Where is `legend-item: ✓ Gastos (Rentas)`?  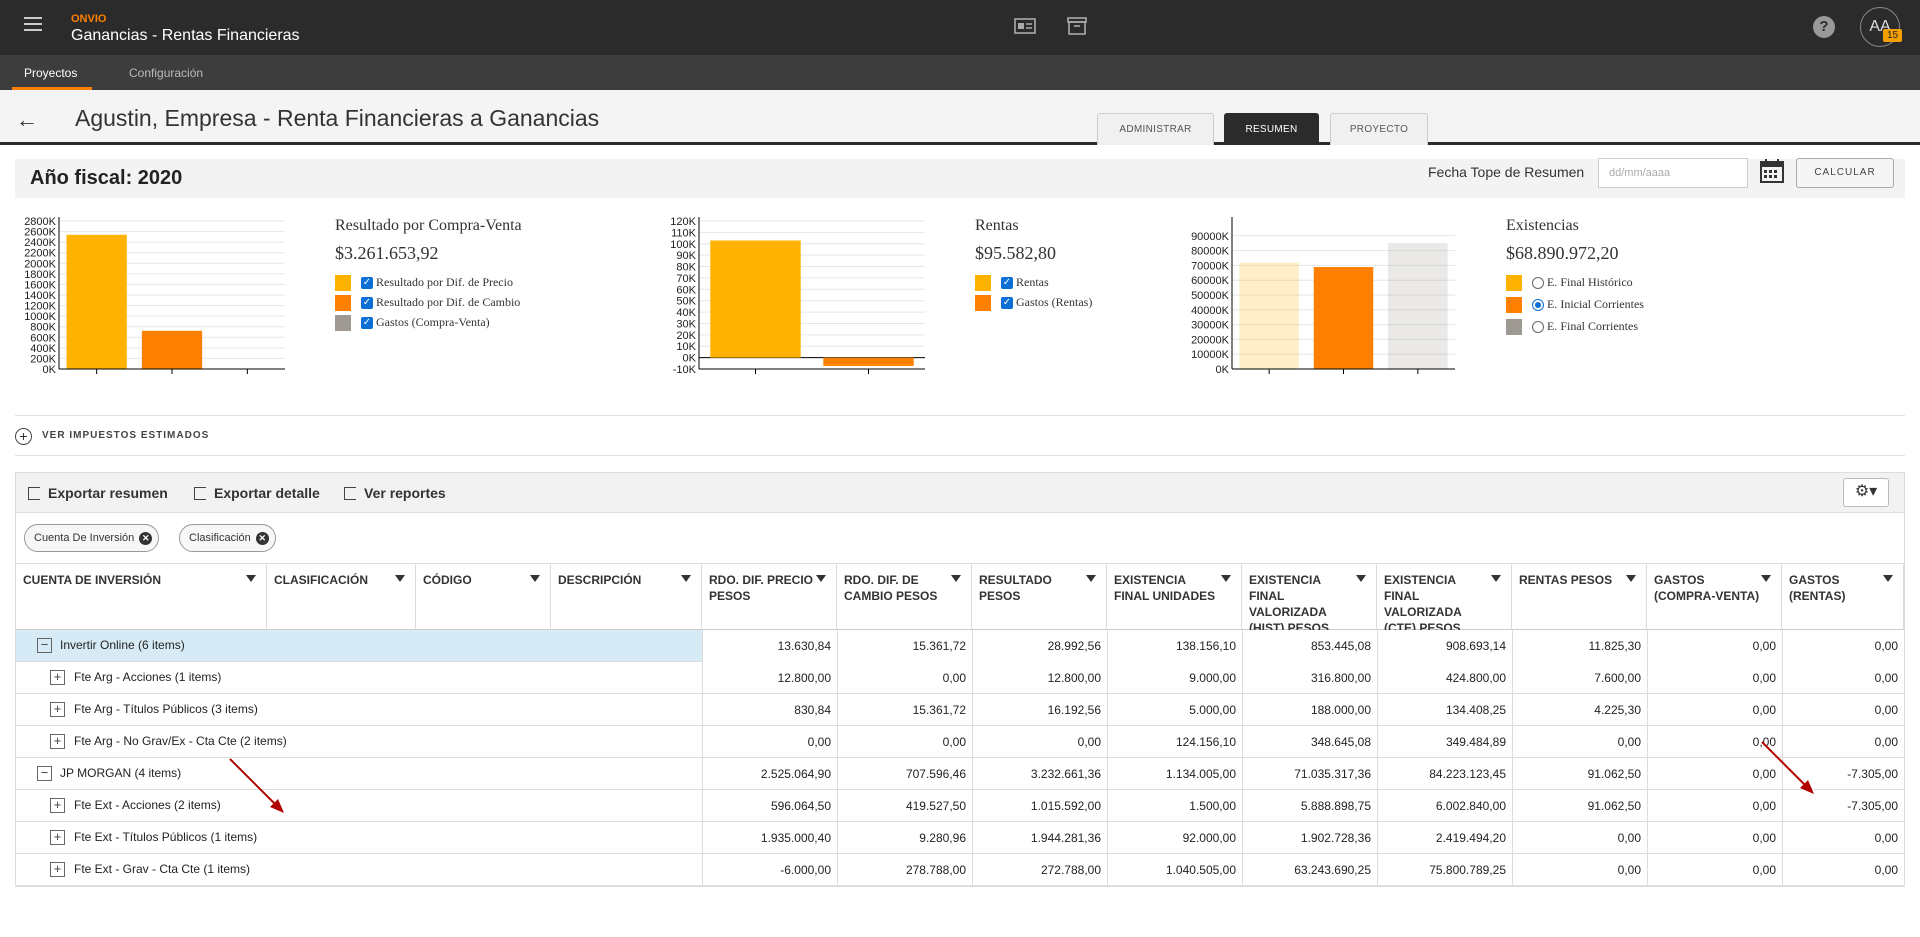
legend-item: ✓ Gastos (Rentas) is located at coordinates (1033, 302).